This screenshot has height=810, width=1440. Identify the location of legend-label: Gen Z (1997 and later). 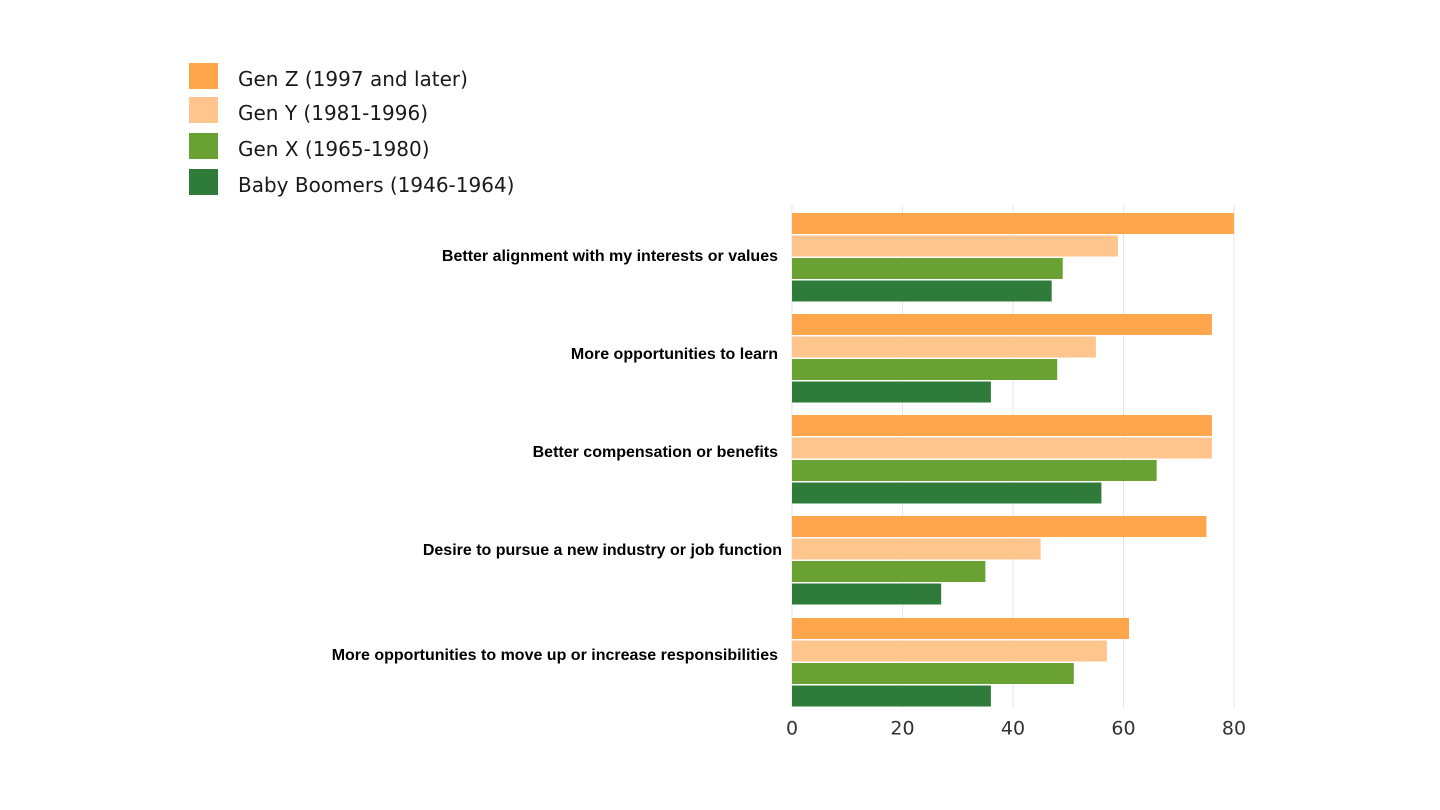
(353, 79).